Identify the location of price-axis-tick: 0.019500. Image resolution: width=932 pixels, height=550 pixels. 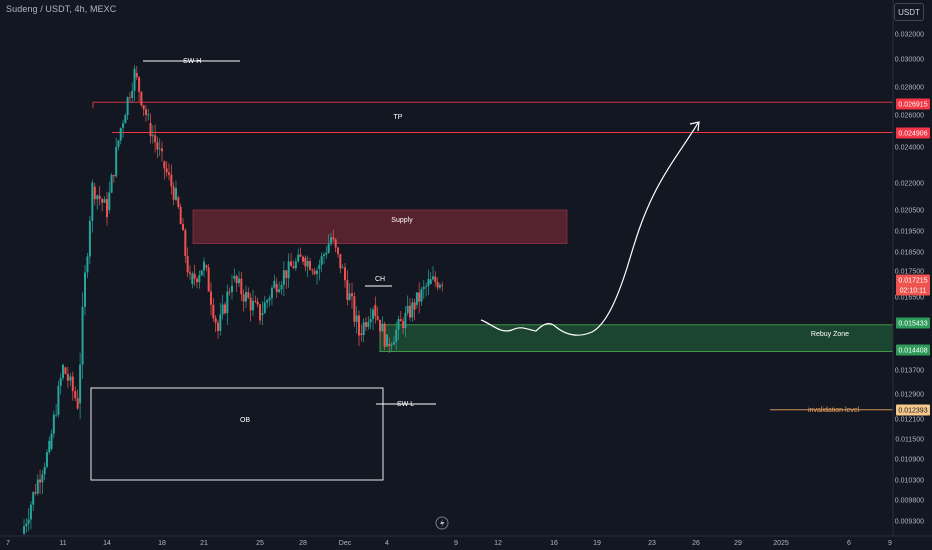
(909, 232).